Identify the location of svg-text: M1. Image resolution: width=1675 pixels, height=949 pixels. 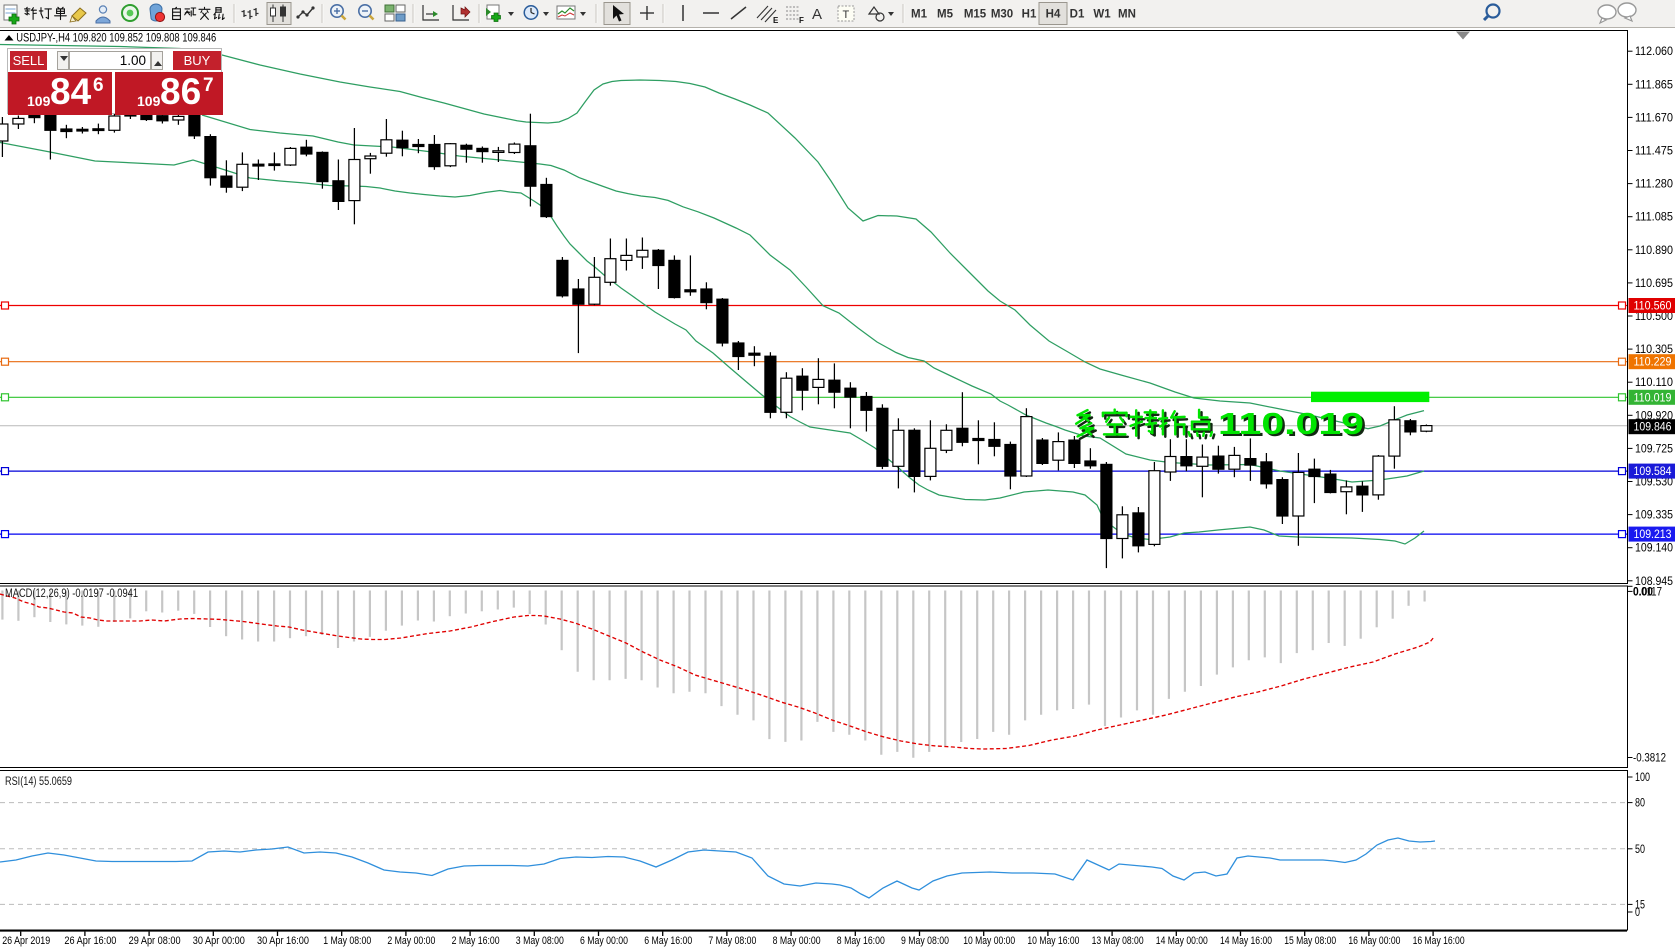
(919, 15).